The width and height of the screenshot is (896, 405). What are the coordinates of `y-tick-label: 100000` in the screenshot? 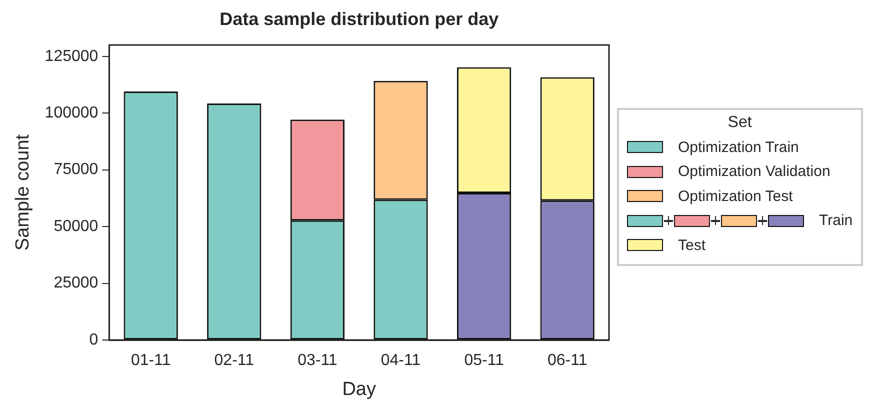 It's located at (71, 113).